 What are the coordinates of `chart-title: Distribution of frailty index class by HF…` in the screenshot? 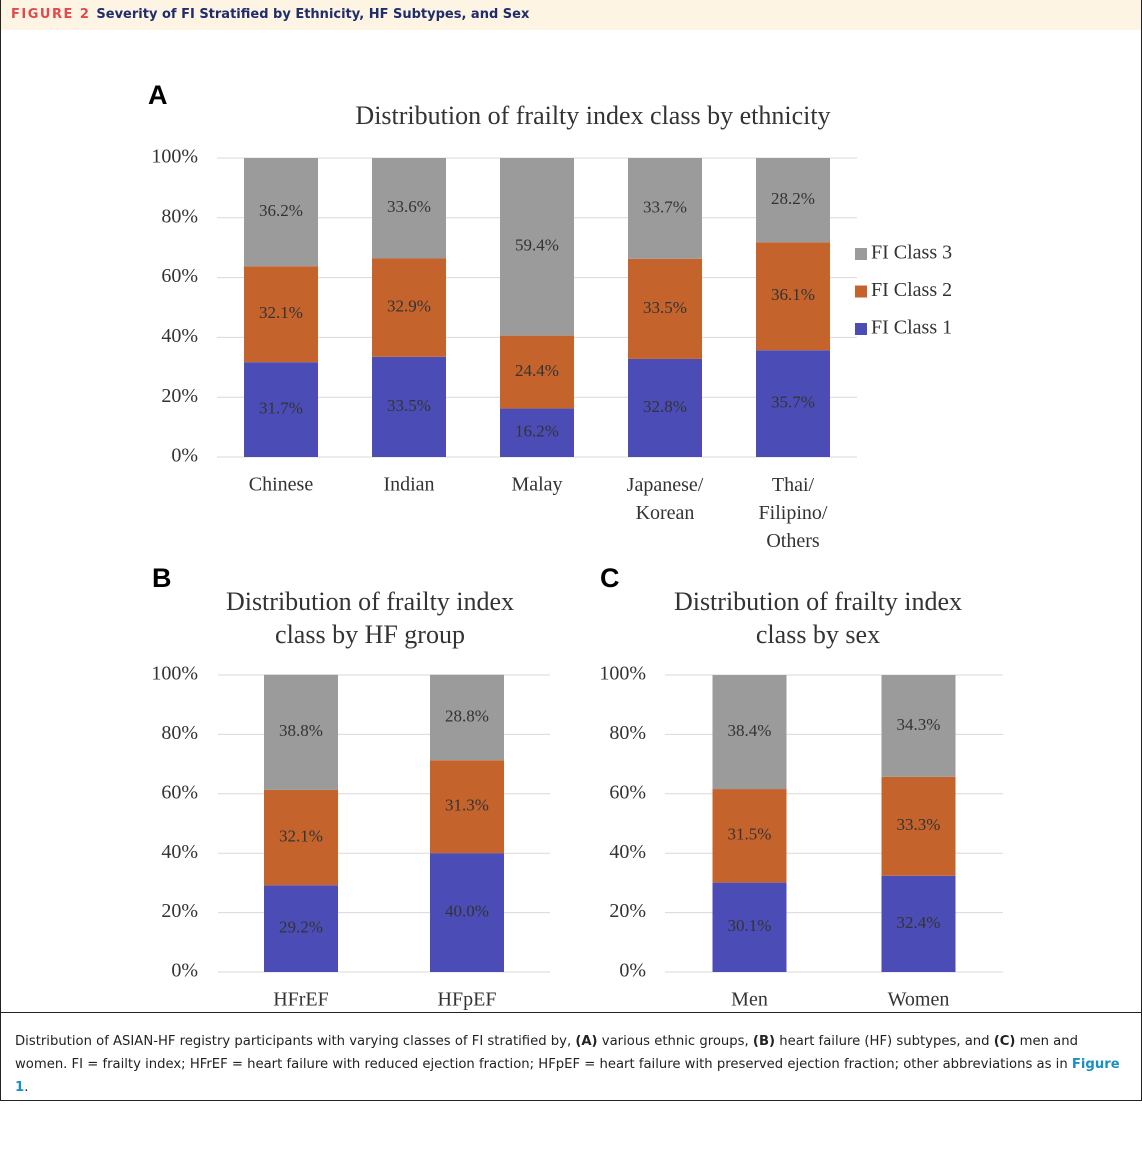 It's located at (370, 618).